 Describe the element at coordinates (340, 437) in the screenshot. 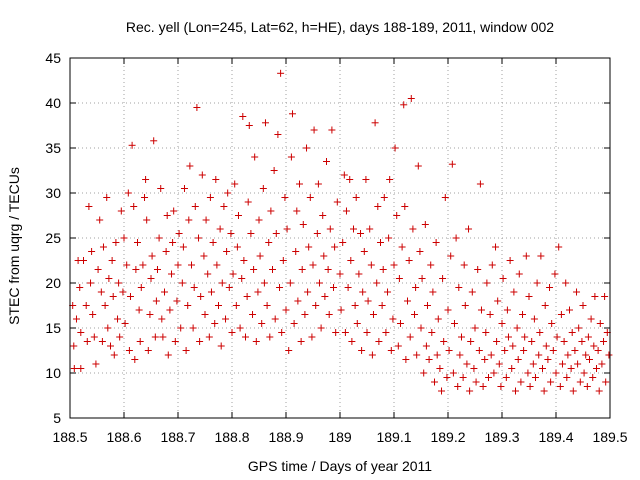

I see `x-tick-label: 189` at that location.